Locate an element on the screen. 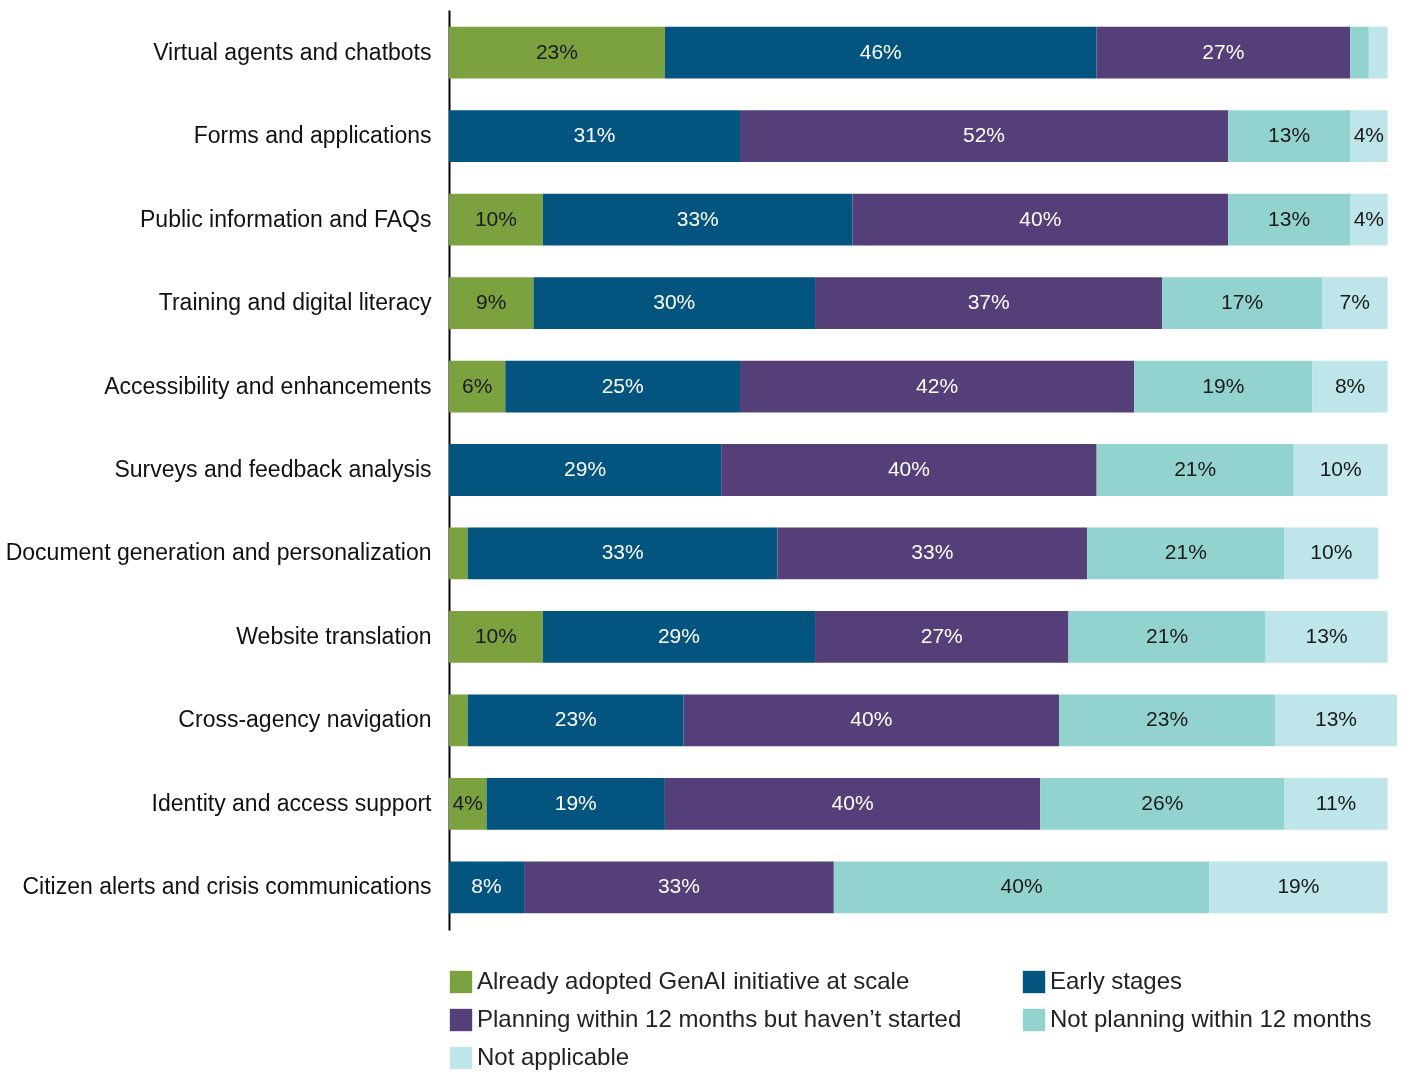  y-tick-label: Website translation is located at coordinates (334, 635).